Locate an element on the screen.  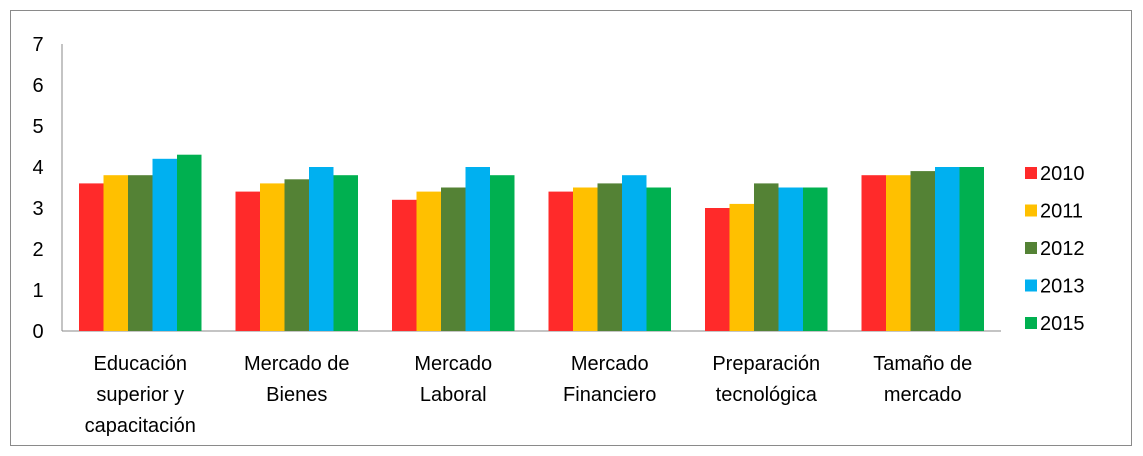
y-tick-label: 3 is located at coordinates (37, 209).